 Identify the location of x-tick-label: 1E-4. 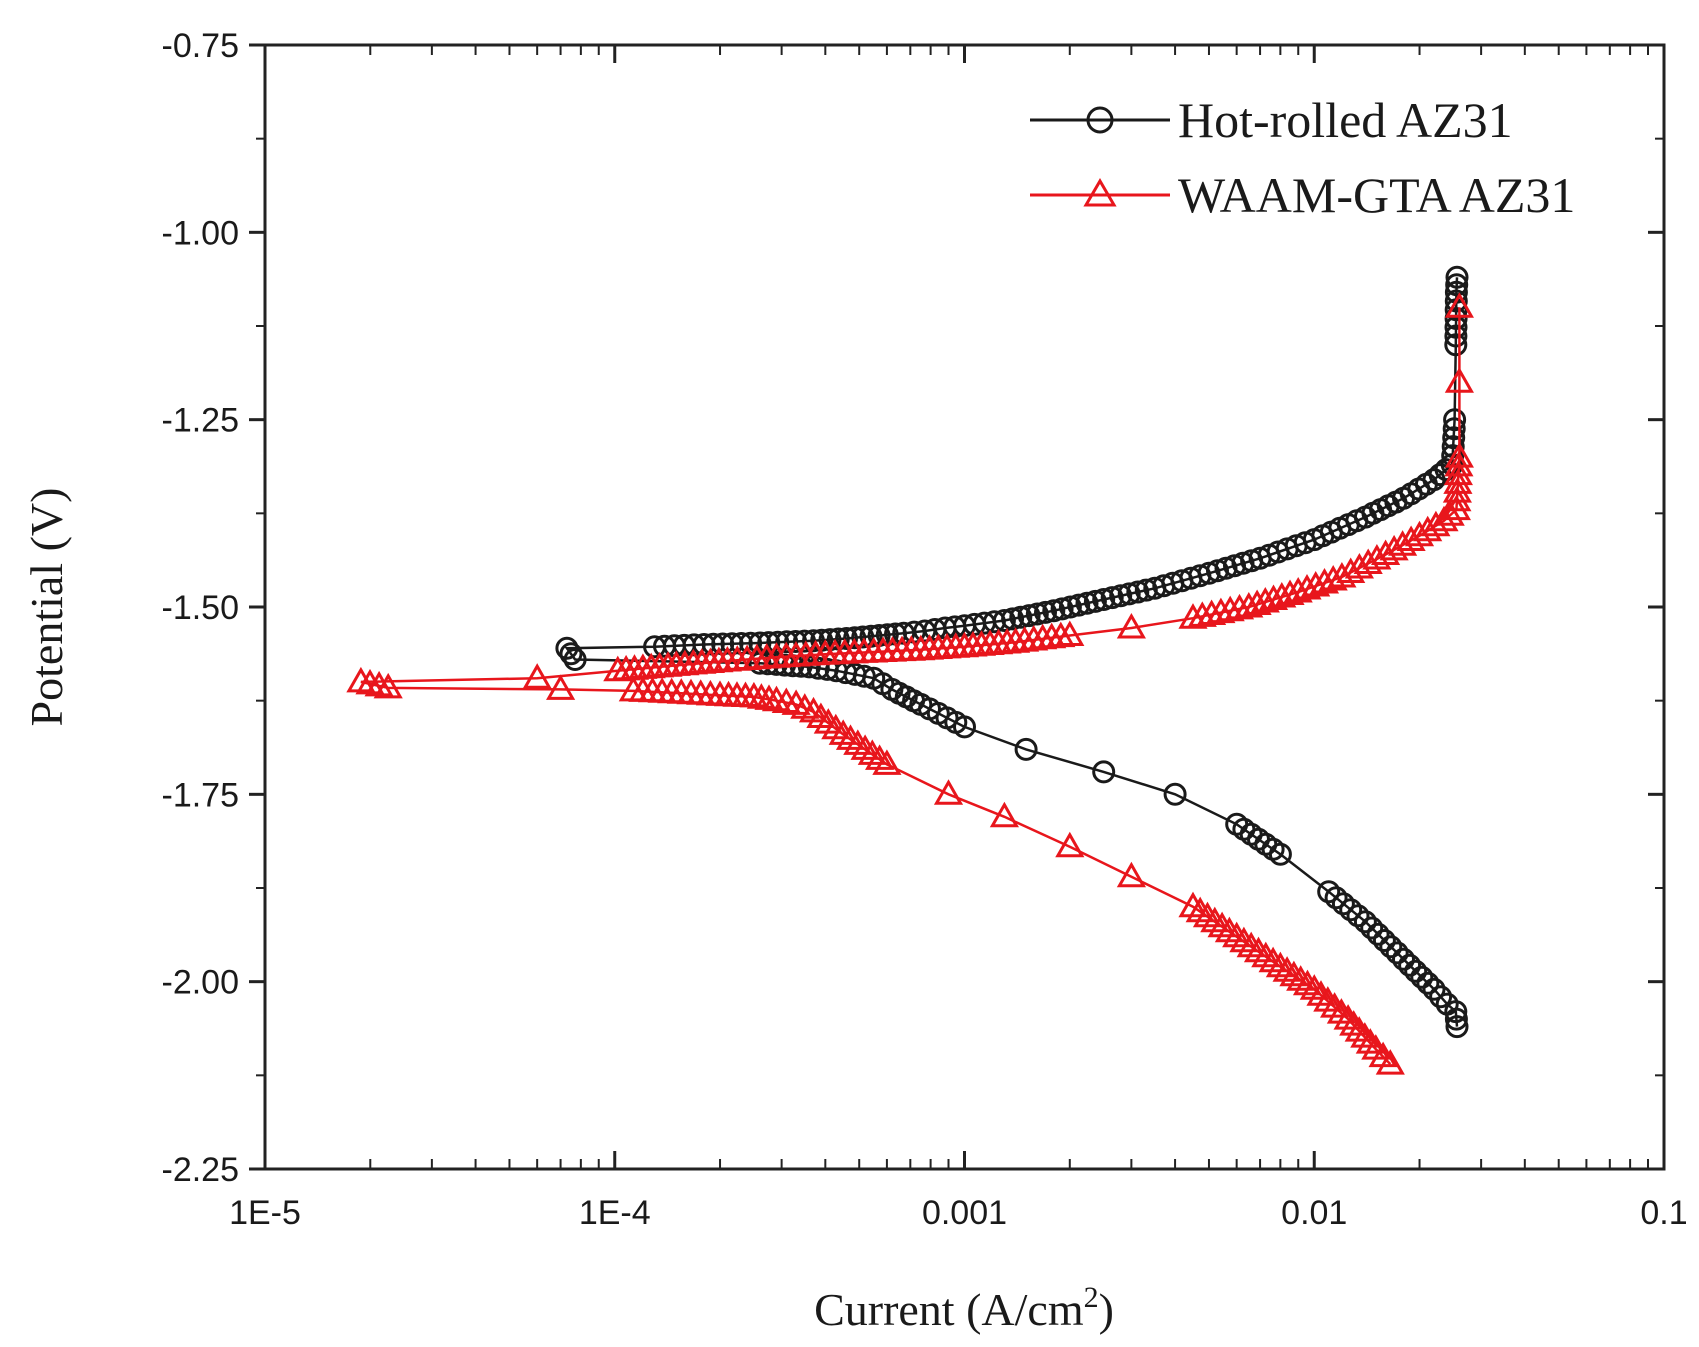
(615, 1213).